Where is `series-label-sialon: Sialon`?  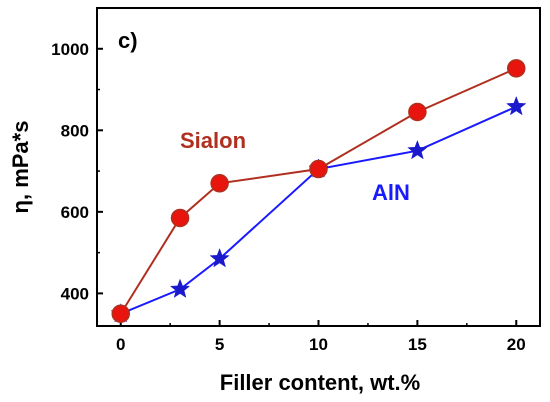 series-label-sialon: Sialon is located at coordinates (213, 140).